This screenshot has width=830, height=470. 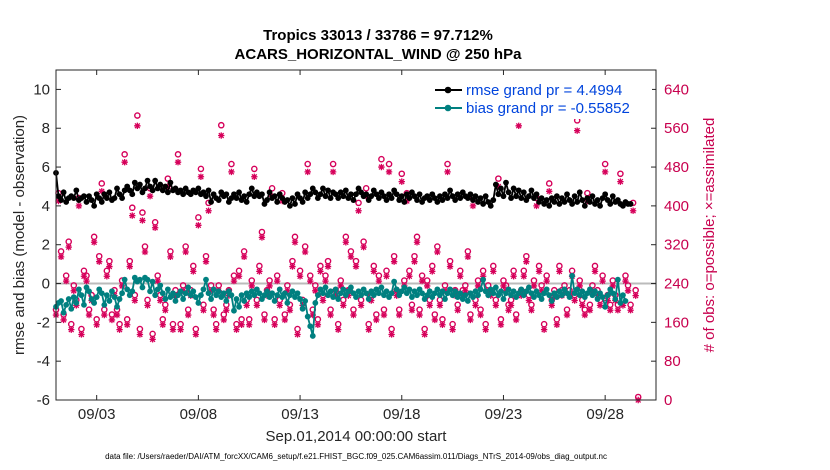 I want to click on bias-series, so click(x=341, y=305).